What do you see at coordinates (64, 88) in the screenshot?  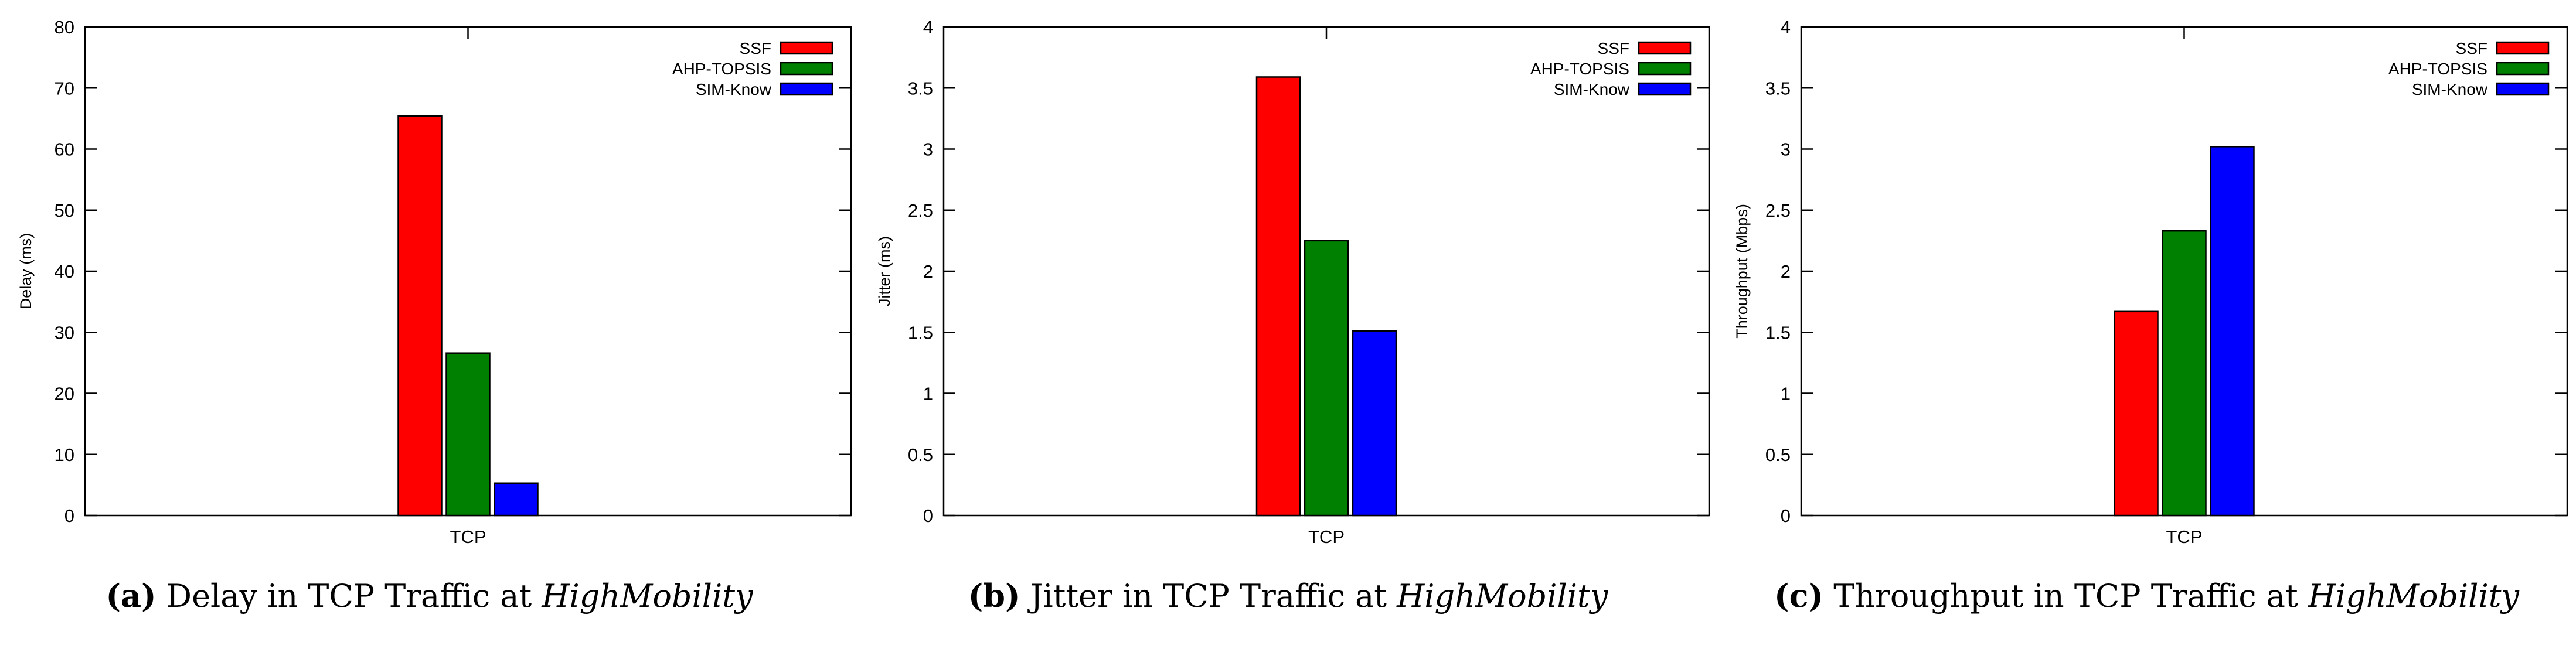 I see `y-tick-label: 70` at bounding box center [64, 88].